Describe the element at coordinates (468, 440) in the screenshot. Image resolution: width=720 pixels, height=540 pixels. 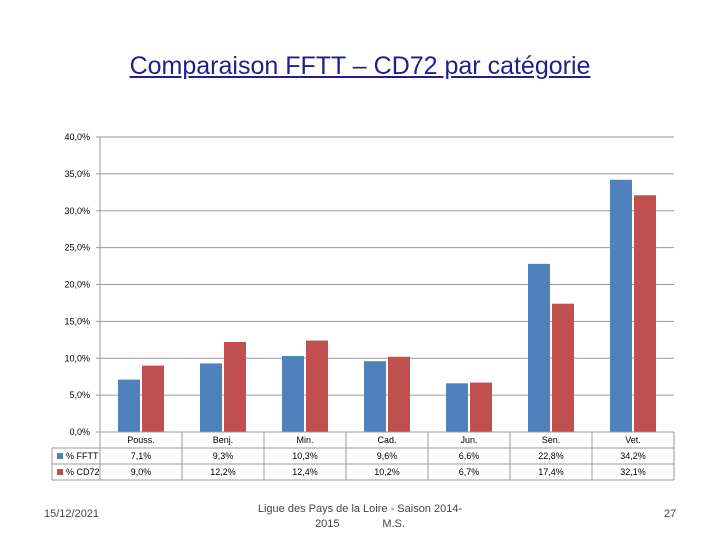
I see `category-label: Jun.` at that location.